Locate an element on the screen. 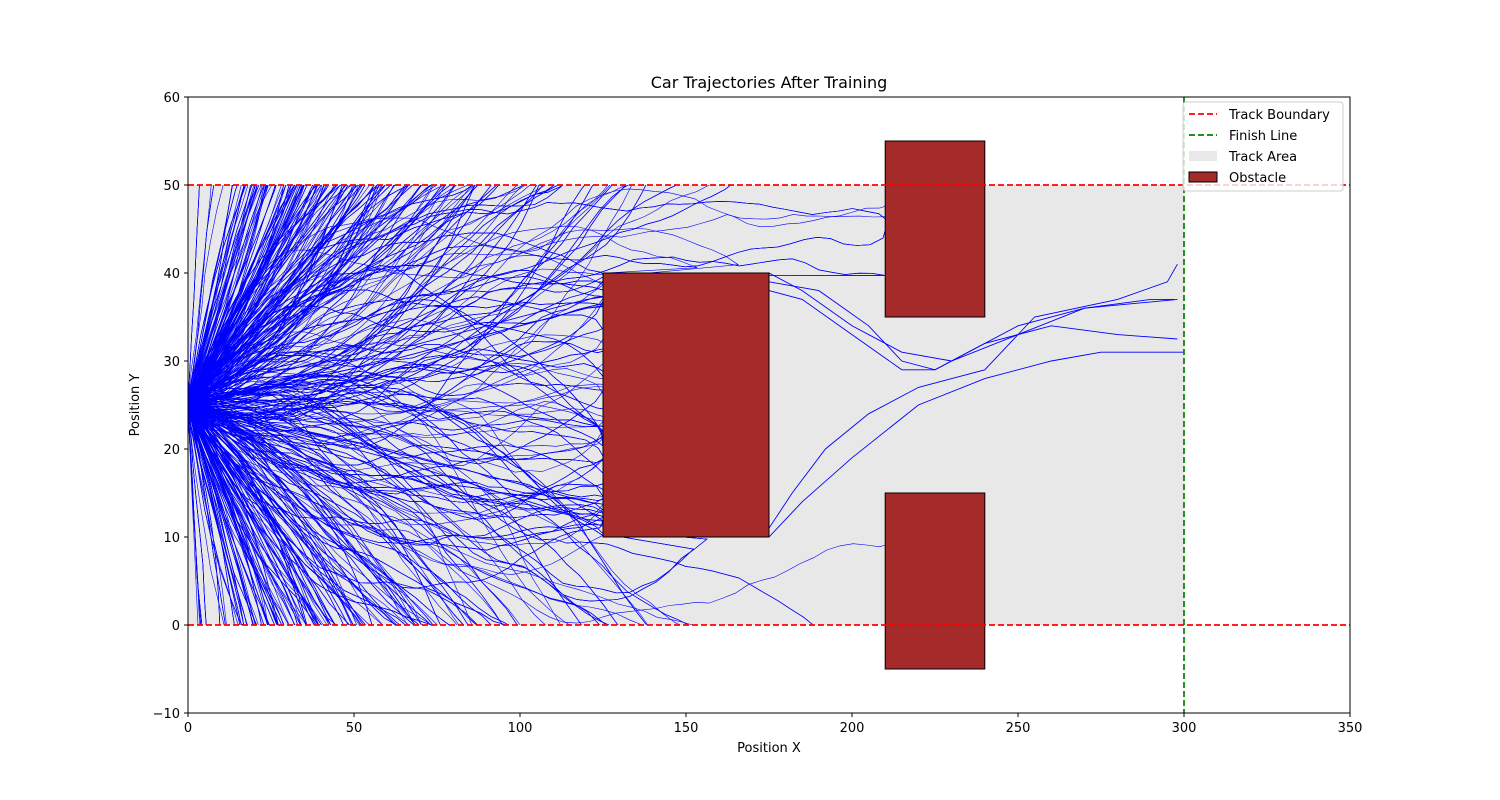  y-tick-label: 40 is located at coordinates (171, 274).